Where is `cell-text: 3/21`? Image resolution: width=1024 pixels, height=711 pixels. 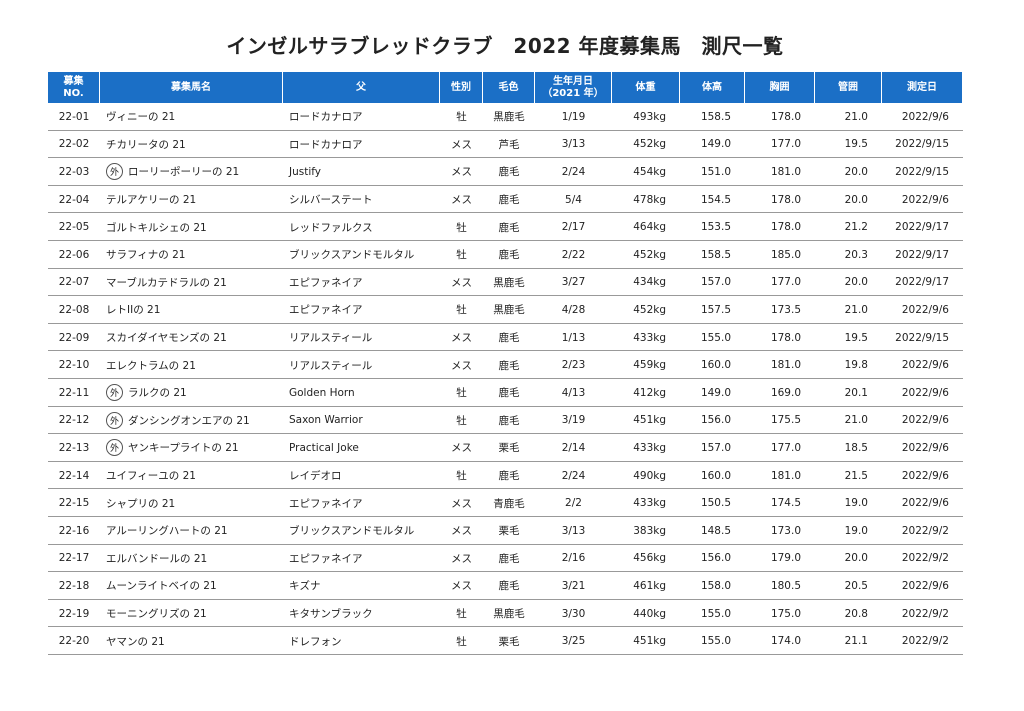
cell-text: 3/21 is located at coordinates (573, 585).